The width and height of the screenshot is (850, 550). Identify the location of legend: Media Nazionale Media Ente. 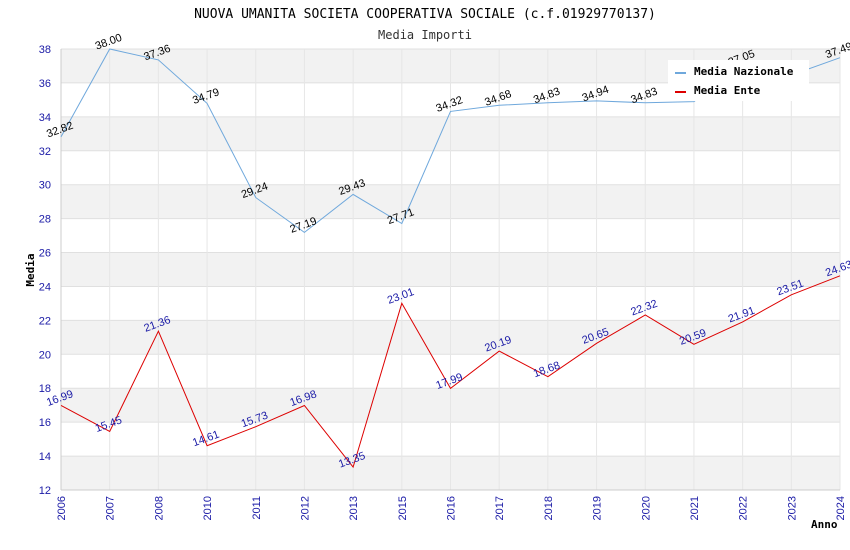
(738, 80).